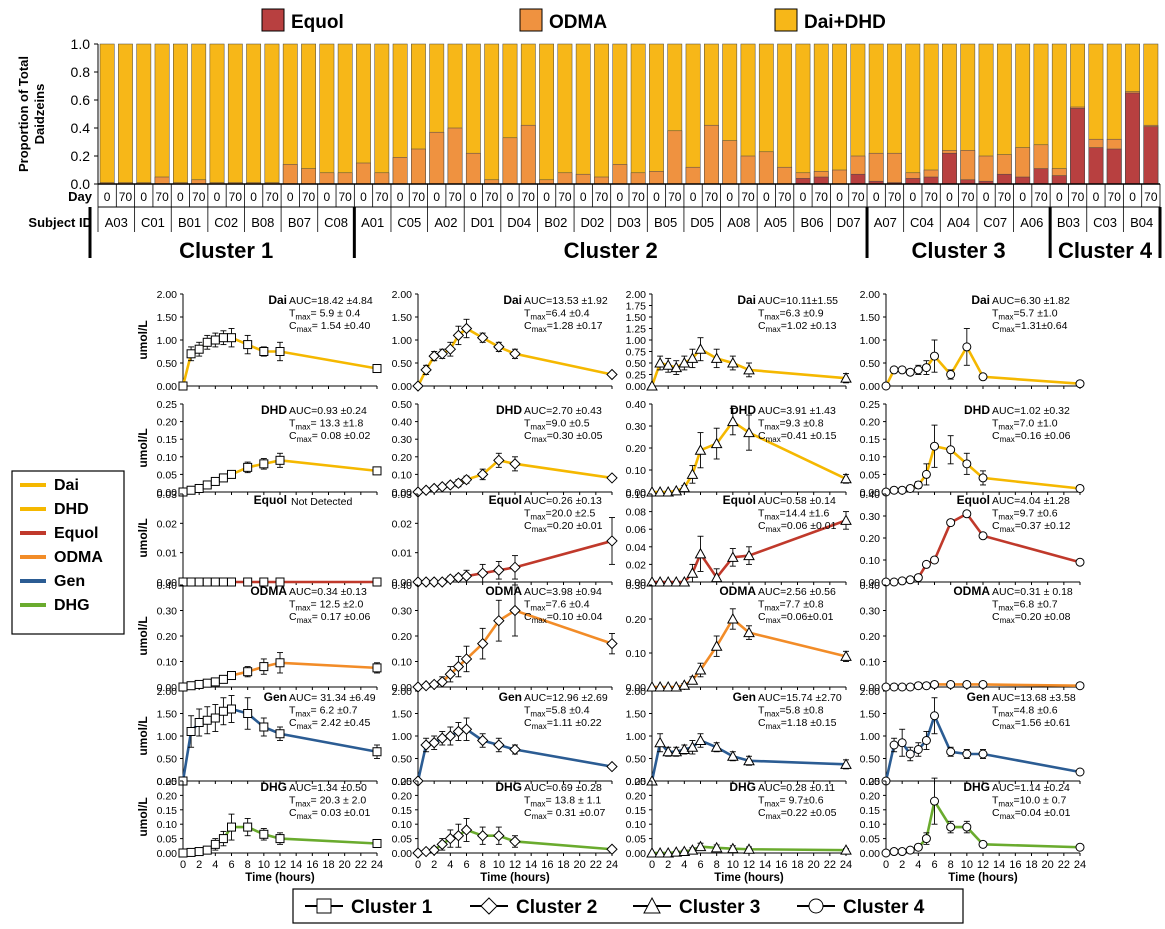 The image size is (1165, 929). Describe the element at coordinates (547, 865) in the screenshot. I see `x-tick-label: 16` at that location.